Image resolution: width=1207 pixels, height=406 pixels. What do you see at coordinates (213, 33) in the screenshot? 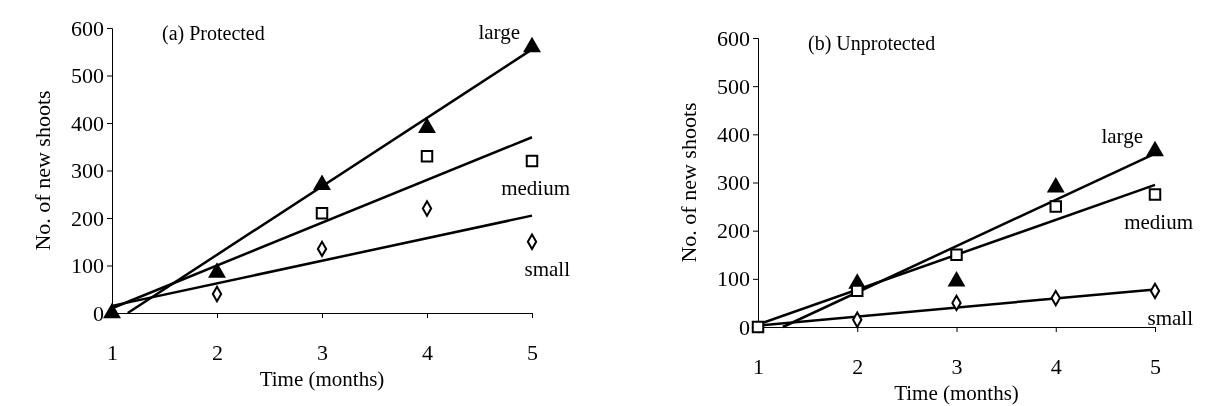
I see `chart-title: (a) Protected` at bounding box center [213, 33].